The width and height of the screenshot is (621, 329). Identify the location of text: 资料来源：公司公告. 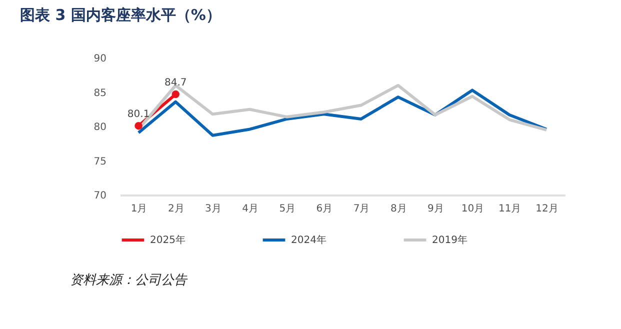
(129, 280).